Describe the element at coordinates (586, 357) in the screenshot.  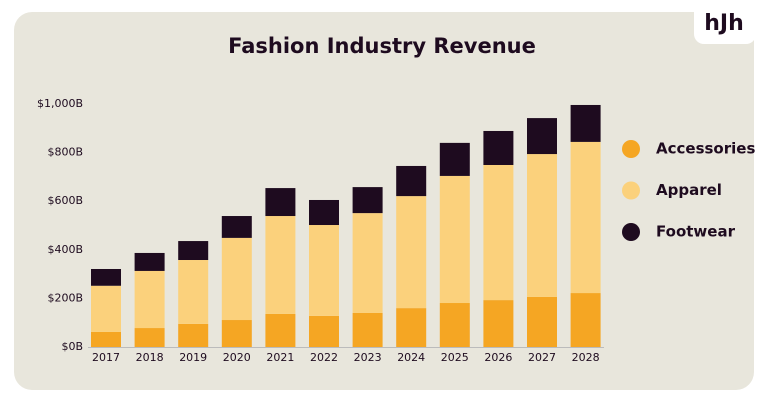
I see `x-tick-label: 2028` at that location.